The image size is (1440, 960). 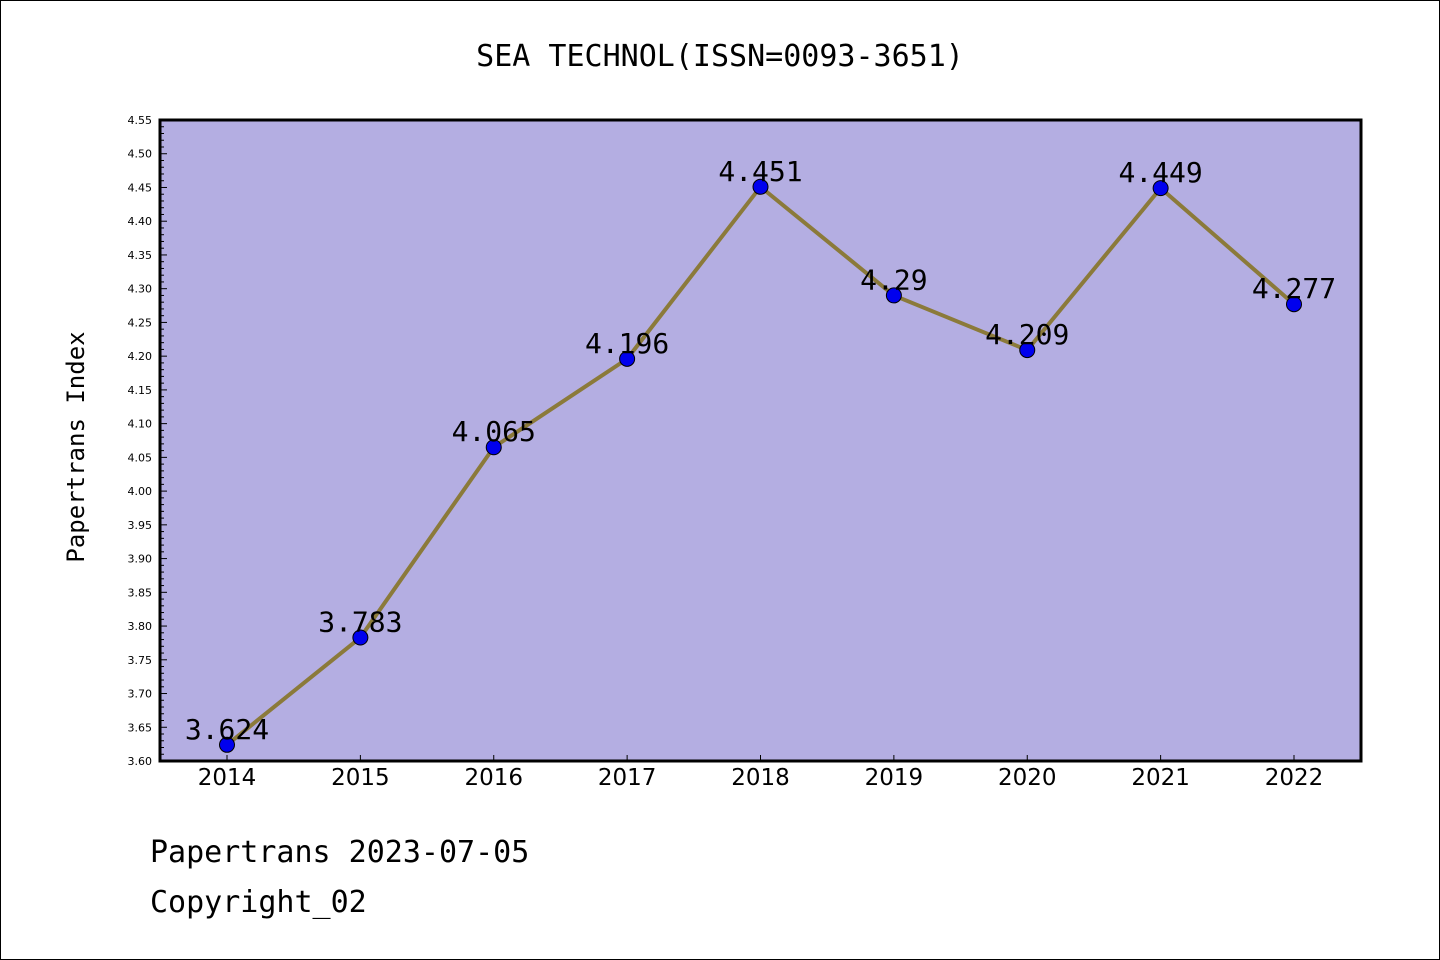 I want to click on x-tick-label: 2016, so click(x=493, y=778).